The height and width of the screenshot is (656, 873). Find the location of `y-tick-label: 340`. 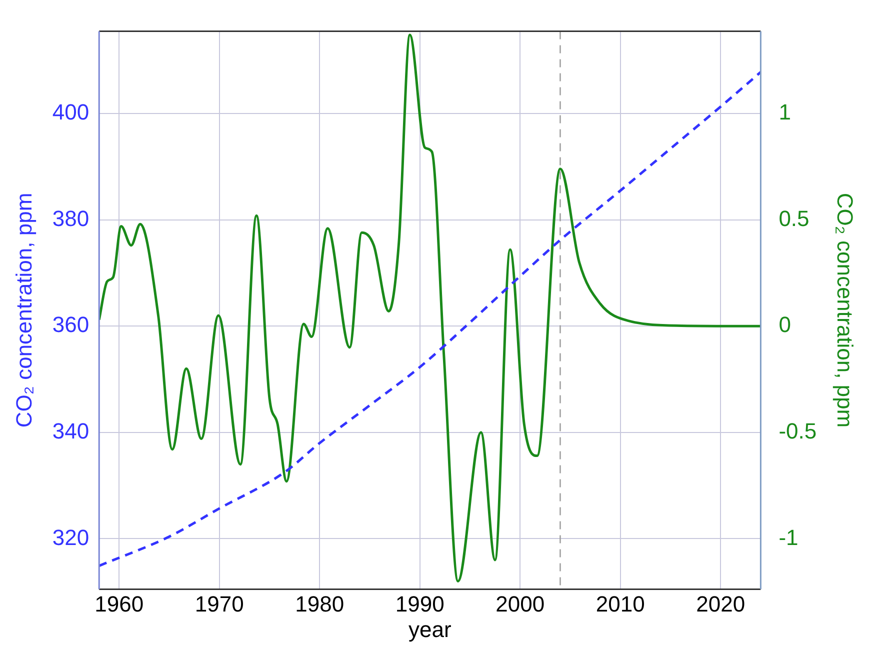

y-tick-label: 340 is located at coordinates (71, 431).